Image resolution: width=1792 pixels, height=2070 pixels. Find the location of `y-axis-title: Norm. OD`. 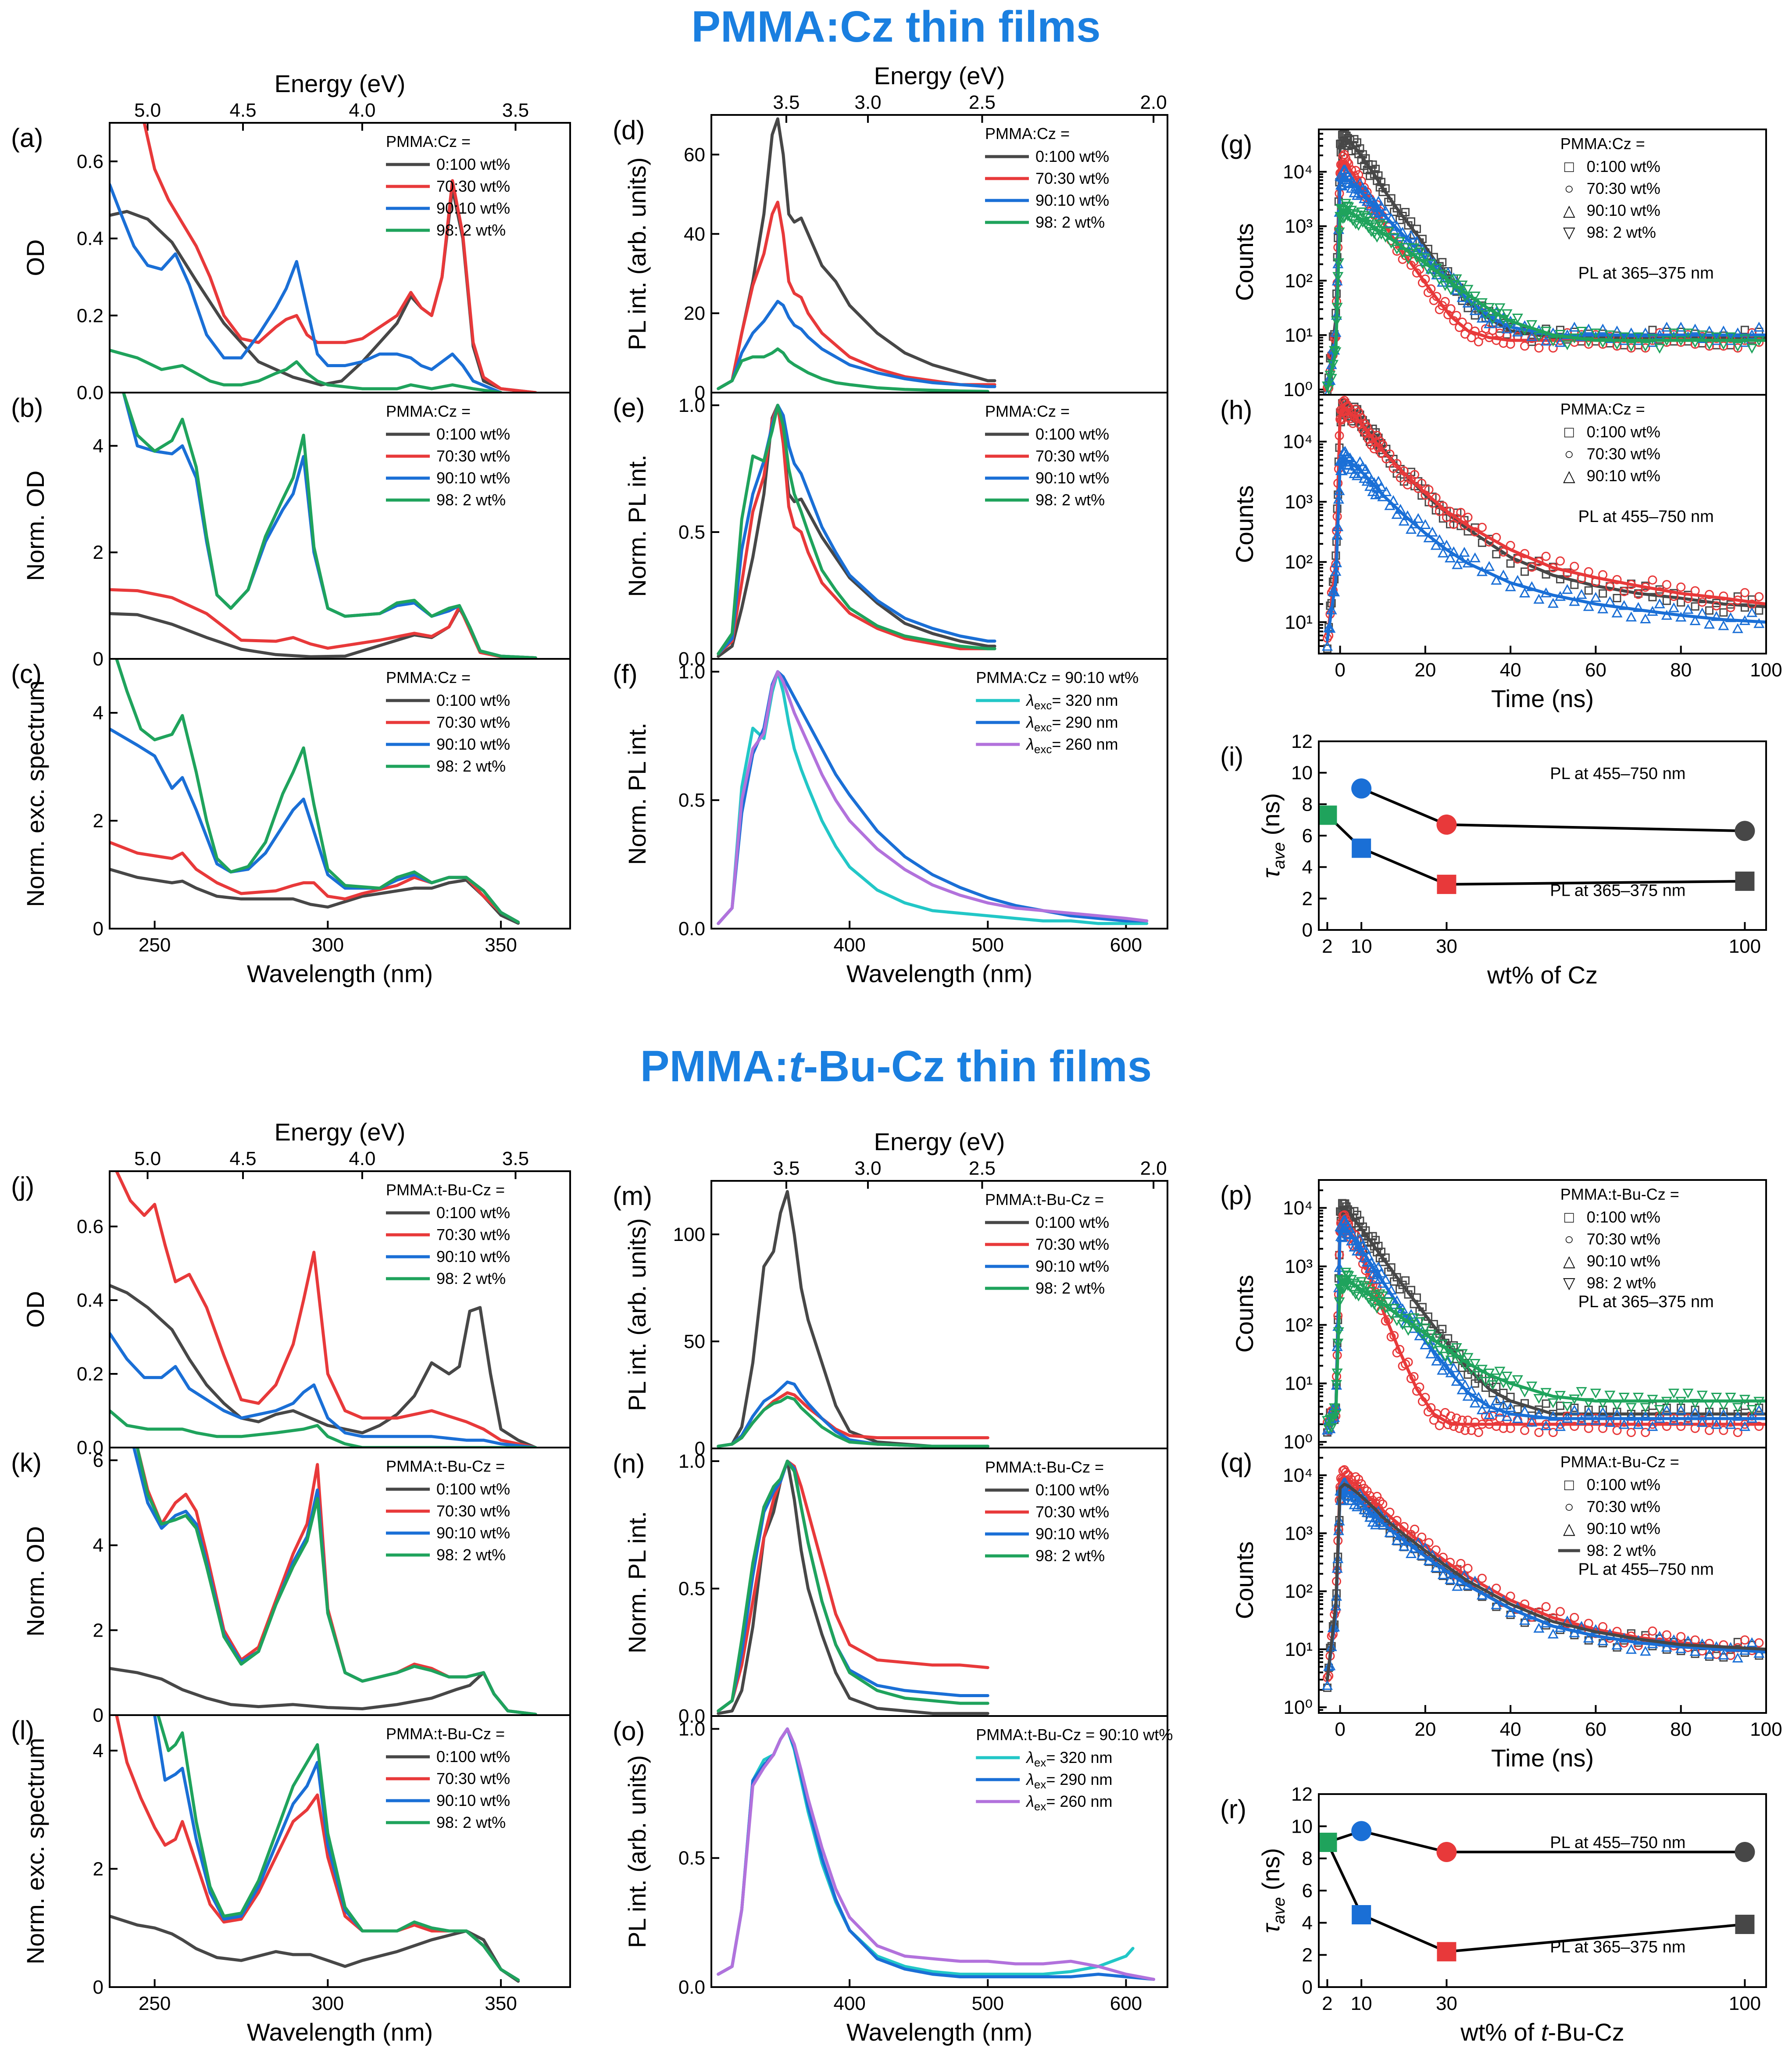

y-axis-title: Norm. OD is located at coordinates (35, 1581).